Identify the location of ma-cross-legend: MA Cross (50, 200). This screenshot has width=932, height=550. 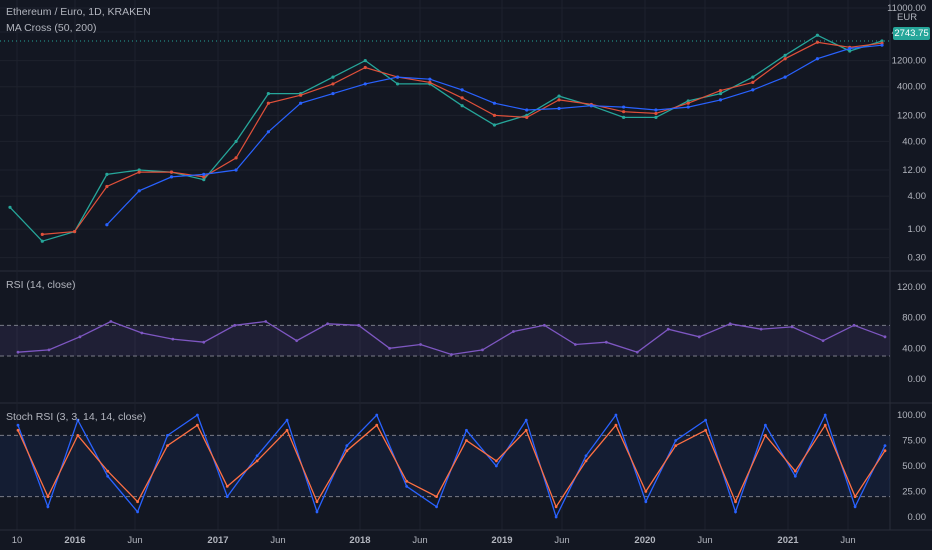
(51, 28).